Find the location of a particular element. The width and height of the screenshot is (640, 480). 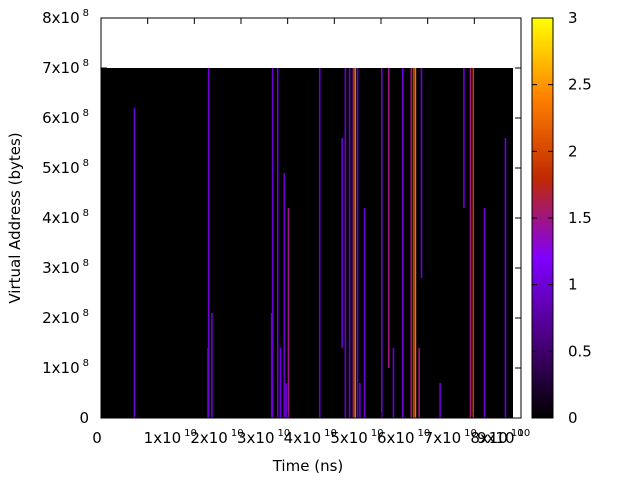

x-tick-label: 5x10 10 is located at coordinates (356, 437).